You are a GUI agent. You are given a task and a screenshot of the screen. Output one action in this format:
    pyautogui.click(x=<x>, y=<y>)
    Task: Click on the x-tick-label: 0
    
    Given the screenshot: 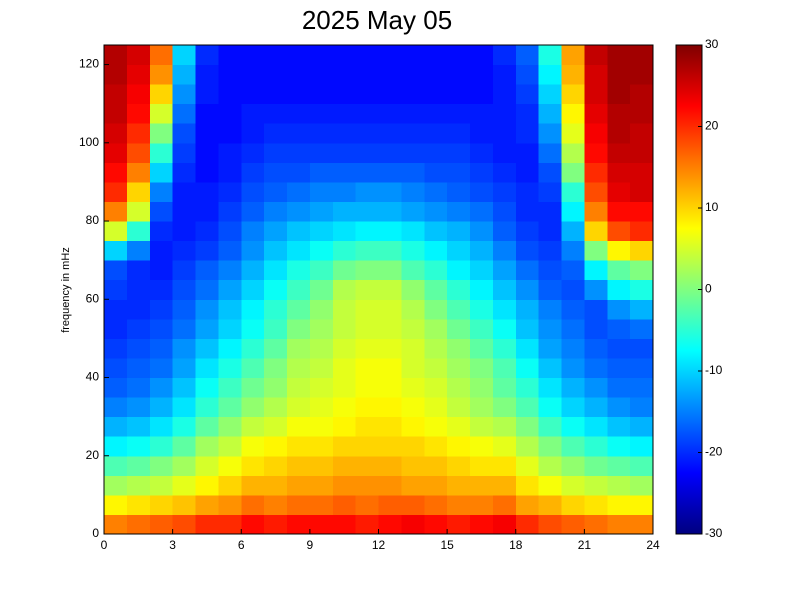 What is the action you would take?
    pyautogui.click(x=104, y=545)
    